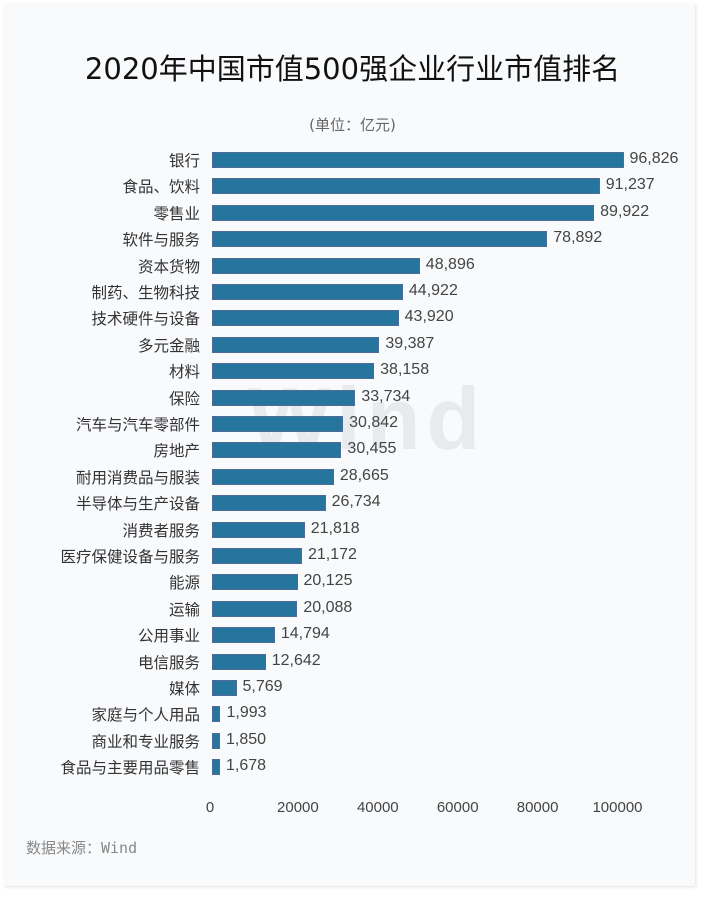 Image resolution: width=705 pixels, height=897 pixels. I want to click on category-label: 医疗保健设备与服务, so click(130, 557).